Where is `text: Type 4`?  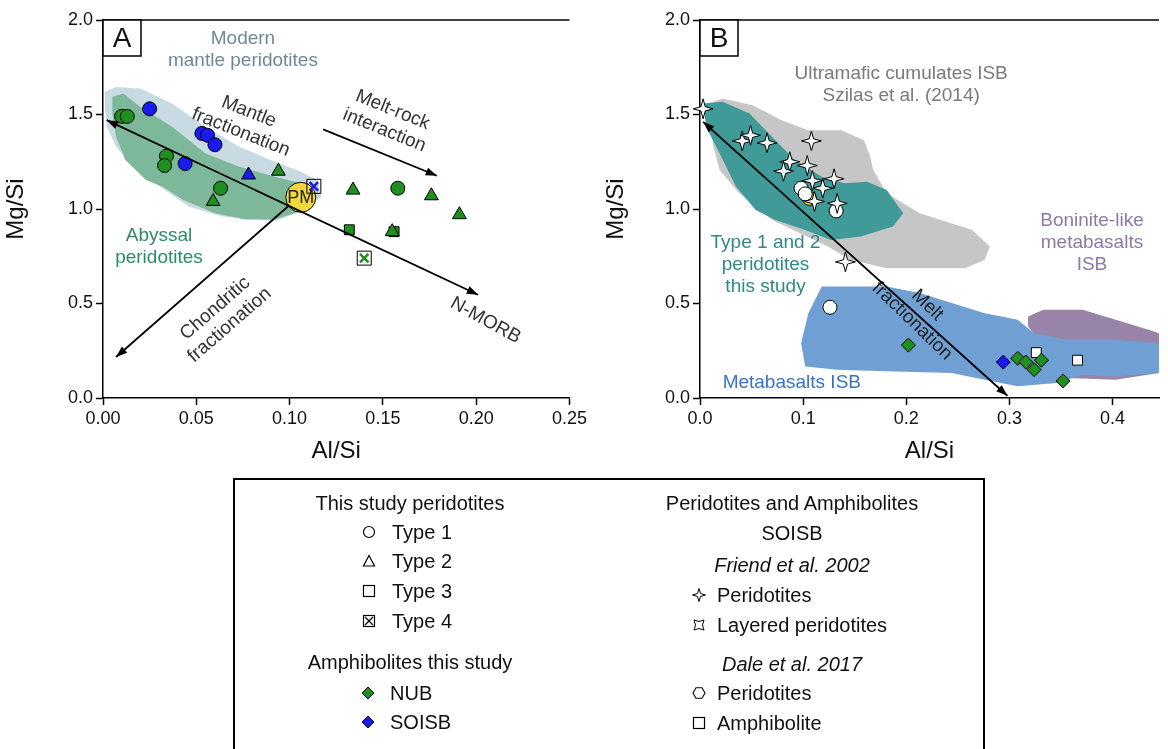 text: Type 4 is located at coordinates (422, 621).